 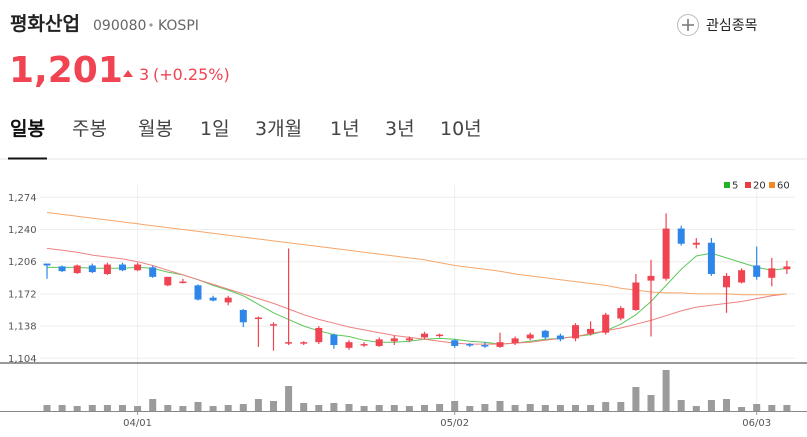 I want to click on market: KOSPI, so click(x=178, y=26).